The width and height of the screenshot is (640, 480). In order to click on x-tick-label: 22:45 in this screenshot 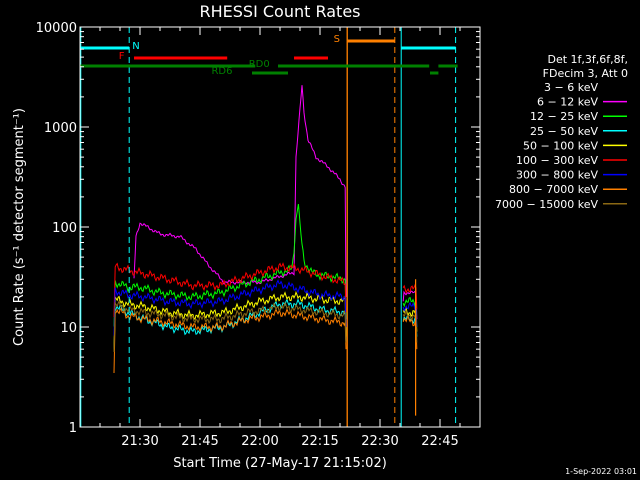, I will do `click(439, 441)`.